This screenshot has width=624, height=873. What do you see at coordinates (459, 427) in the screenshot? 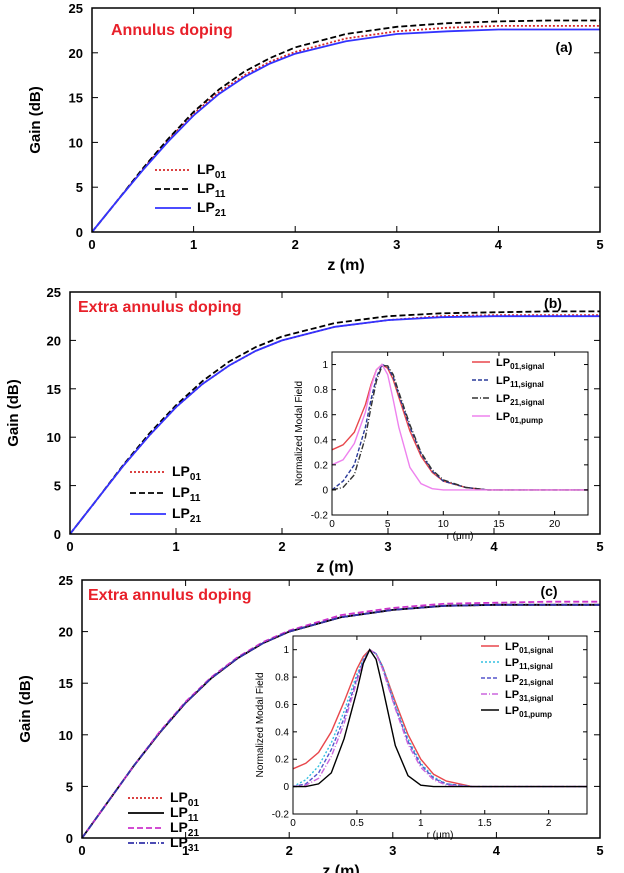
I see `inset-series-line-lp01pump` at bounding box center [459, 427].